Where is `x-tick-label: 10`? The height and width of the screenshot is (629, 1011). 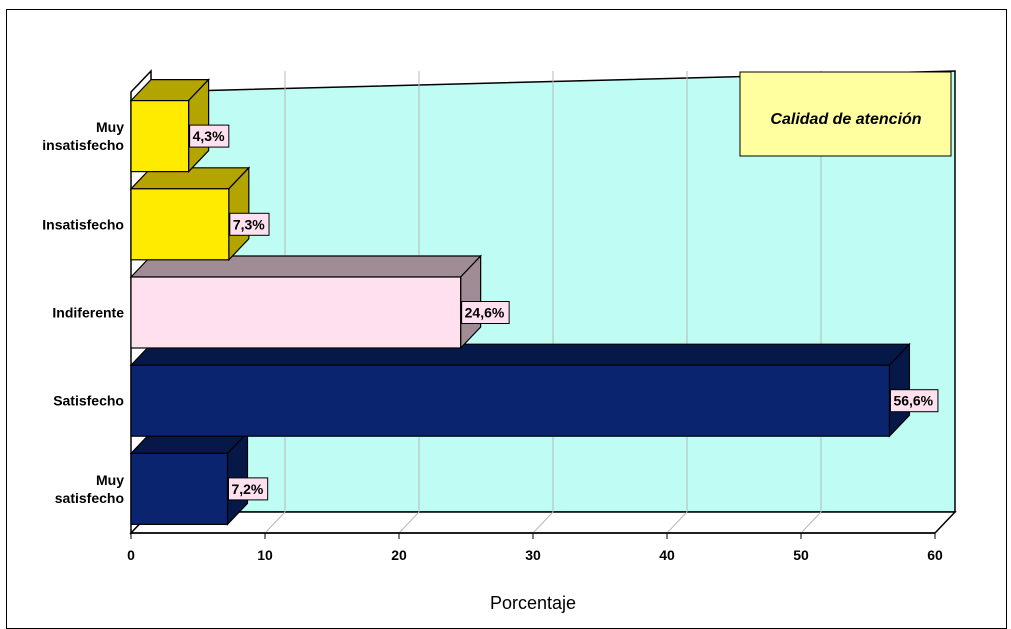
x-tick-label: 10 is located at coordinates (265, 555).